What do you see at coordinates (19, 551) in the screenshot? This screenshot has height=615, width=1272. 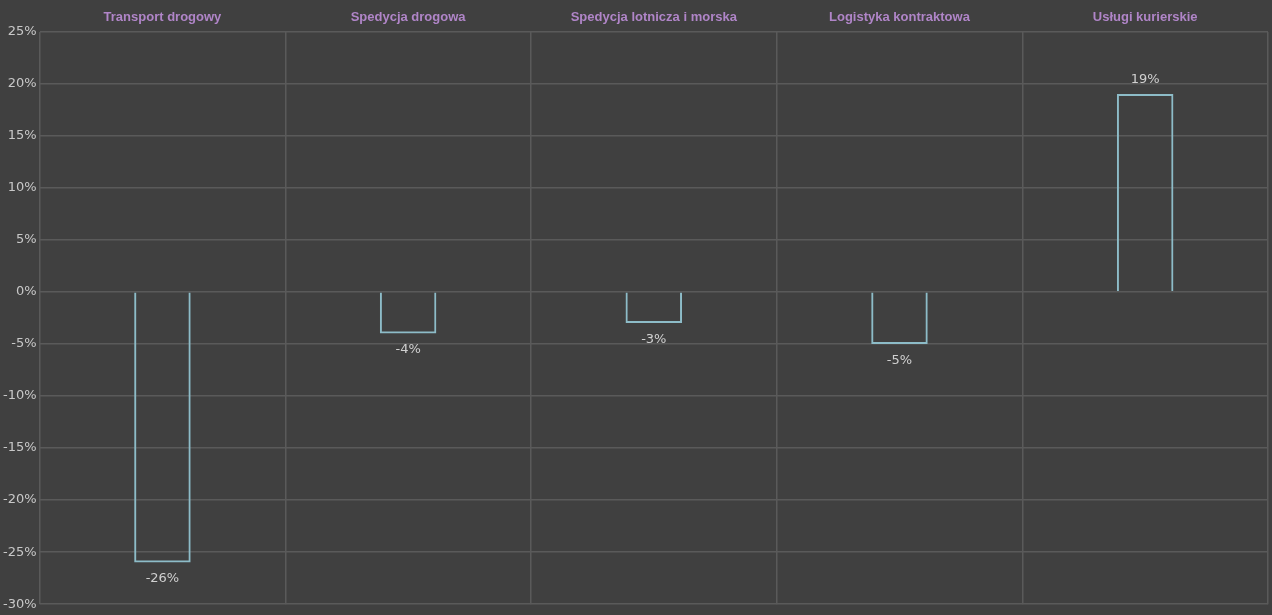 I see `y-tick-label: -25%` at bounding box center [19, 551].